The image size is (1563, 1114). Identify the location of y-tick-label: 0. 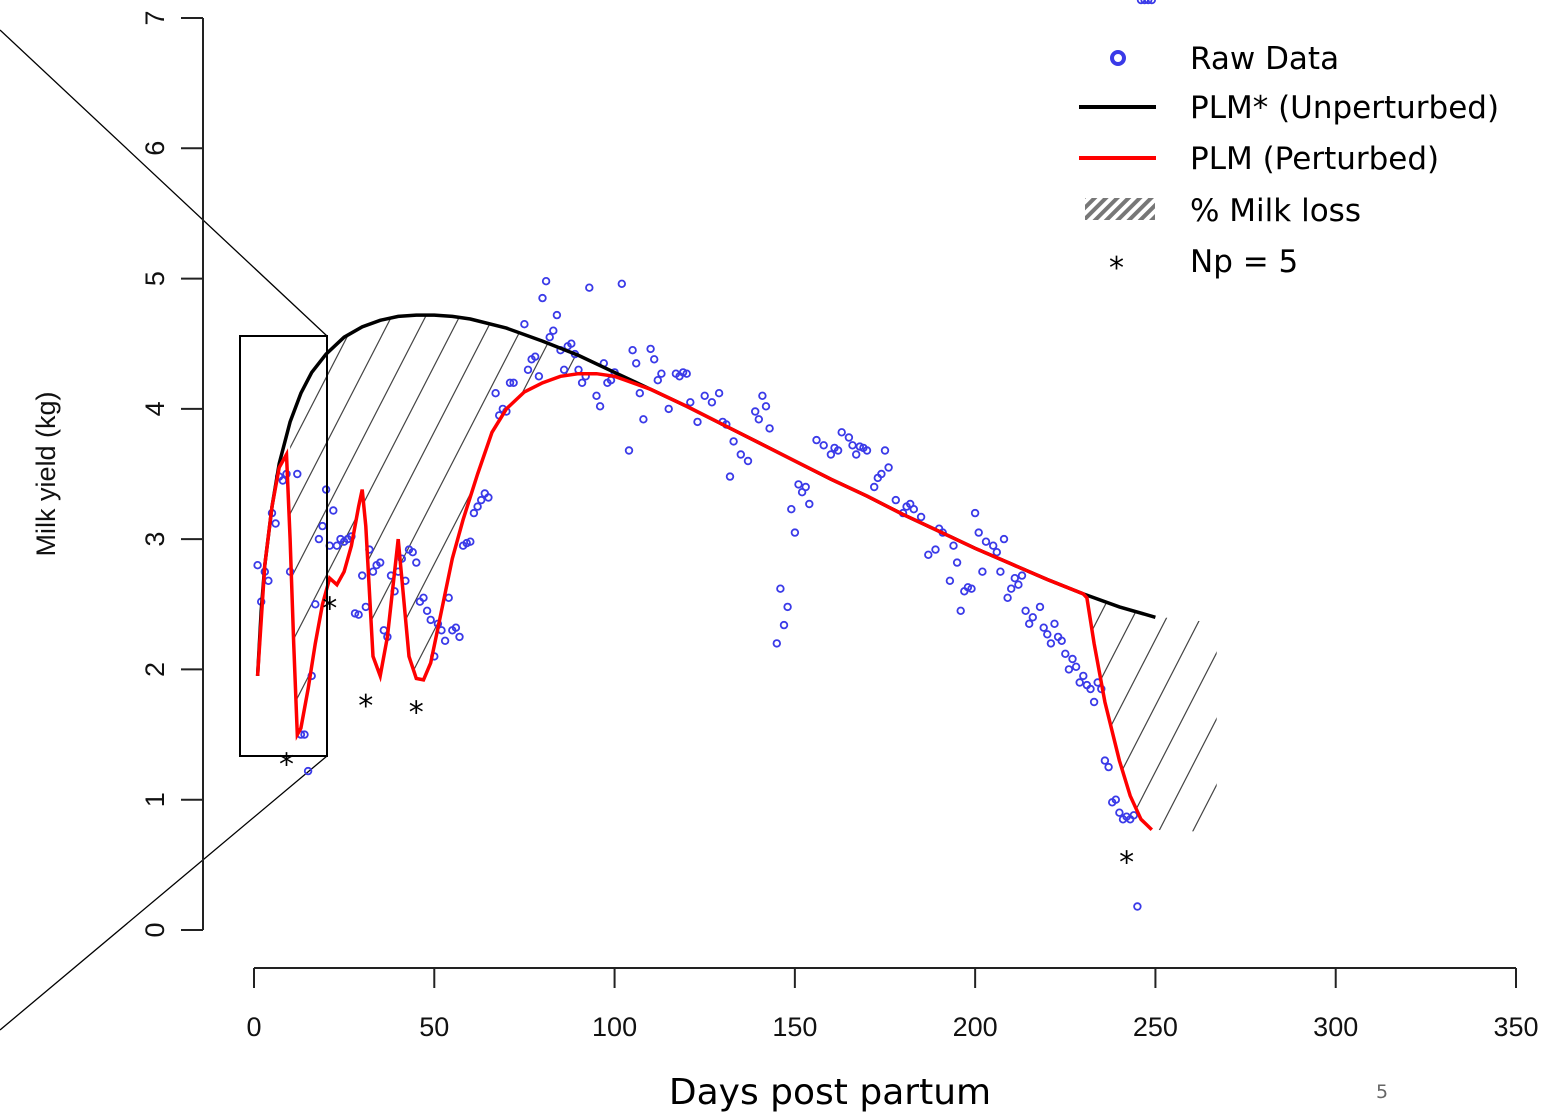
(155, 929).